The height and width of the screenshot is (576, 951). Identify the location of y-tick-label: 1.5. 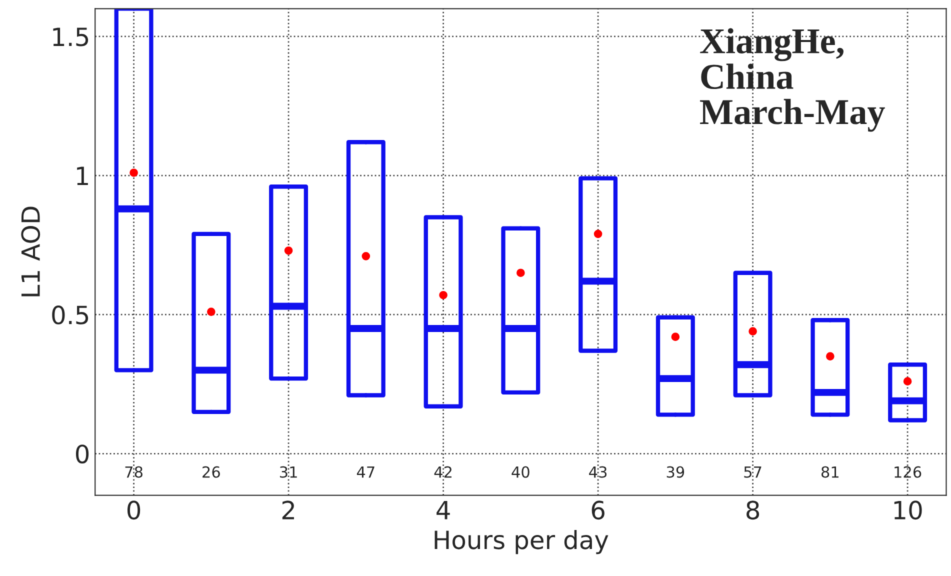
(70, 37).